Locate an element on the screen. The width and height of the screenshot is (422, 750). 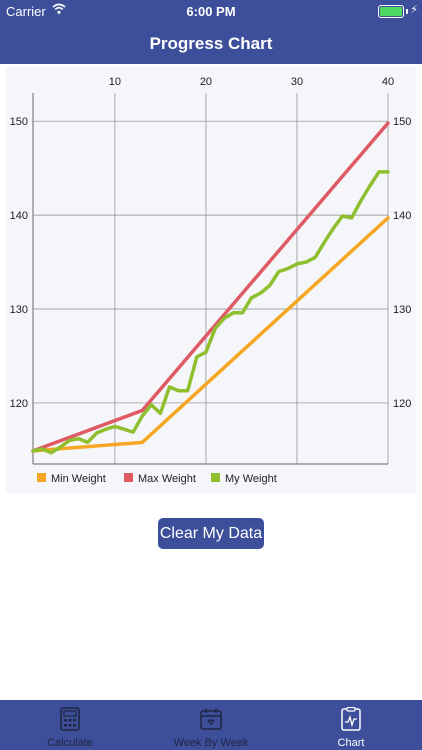
tab-week-by-week: Week By Week is located at coordinates (211, 725).